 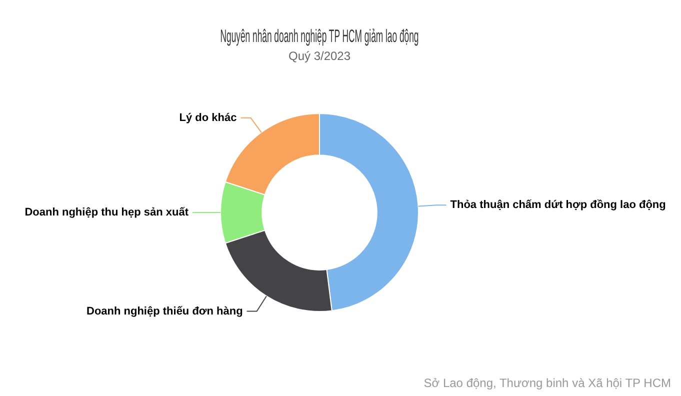 I want to click on slice-label: Thỏa thuận chấm dứt hợp đồng lao động, so click(x=558, y=205).